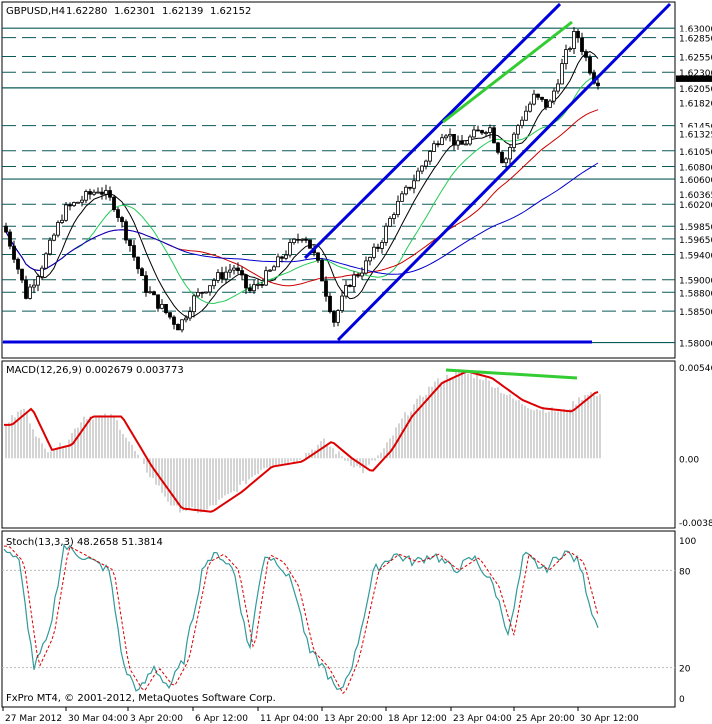 The width and height of the screenshot is (712, 724). Describe the element at coordinates (695, 40) in the screenshot. I see `price-tick-label: 1.62850` at that location.